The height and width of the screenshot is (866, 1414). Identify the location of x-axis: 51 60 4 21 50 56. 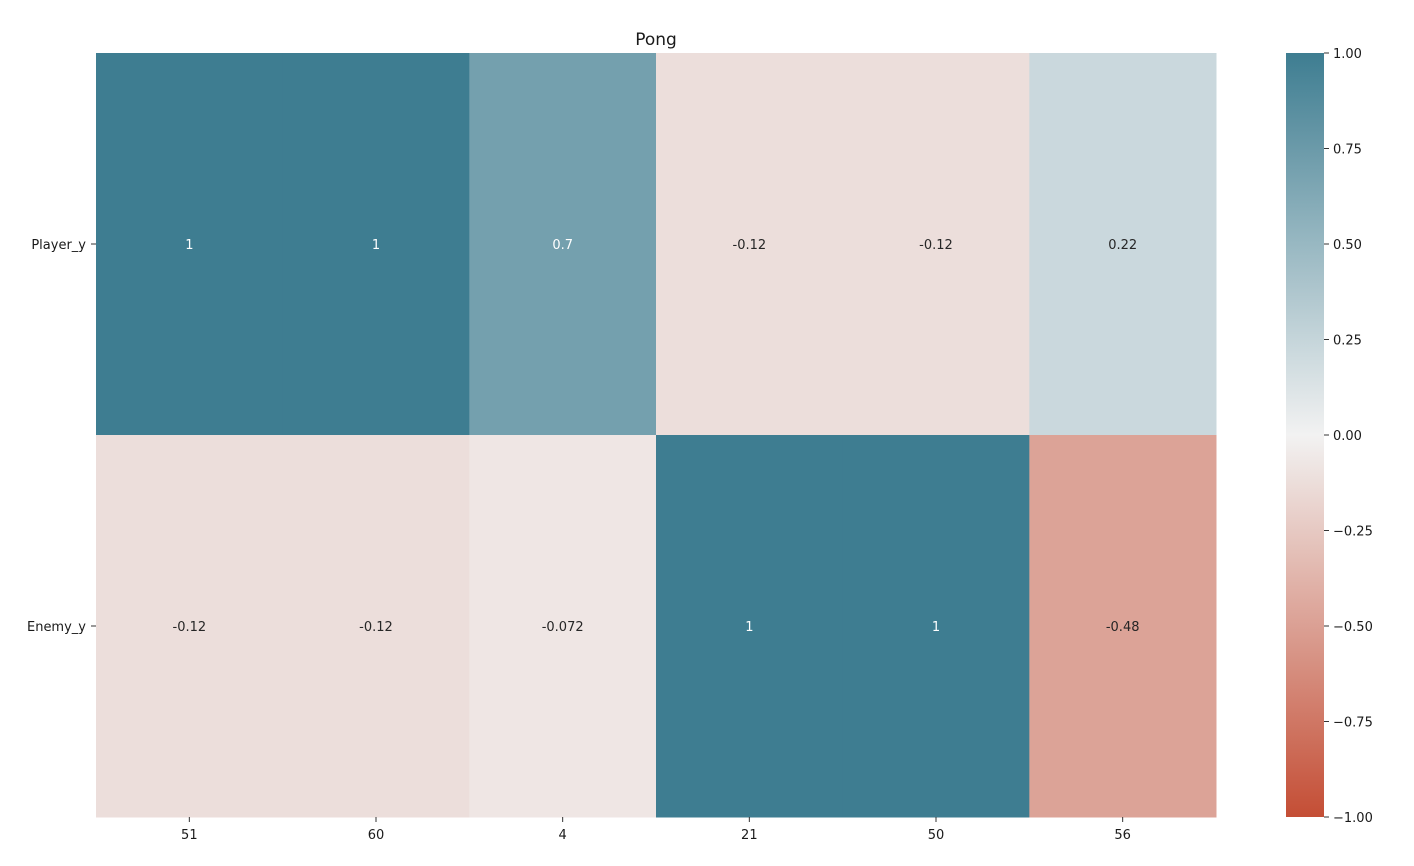
(656, 830).